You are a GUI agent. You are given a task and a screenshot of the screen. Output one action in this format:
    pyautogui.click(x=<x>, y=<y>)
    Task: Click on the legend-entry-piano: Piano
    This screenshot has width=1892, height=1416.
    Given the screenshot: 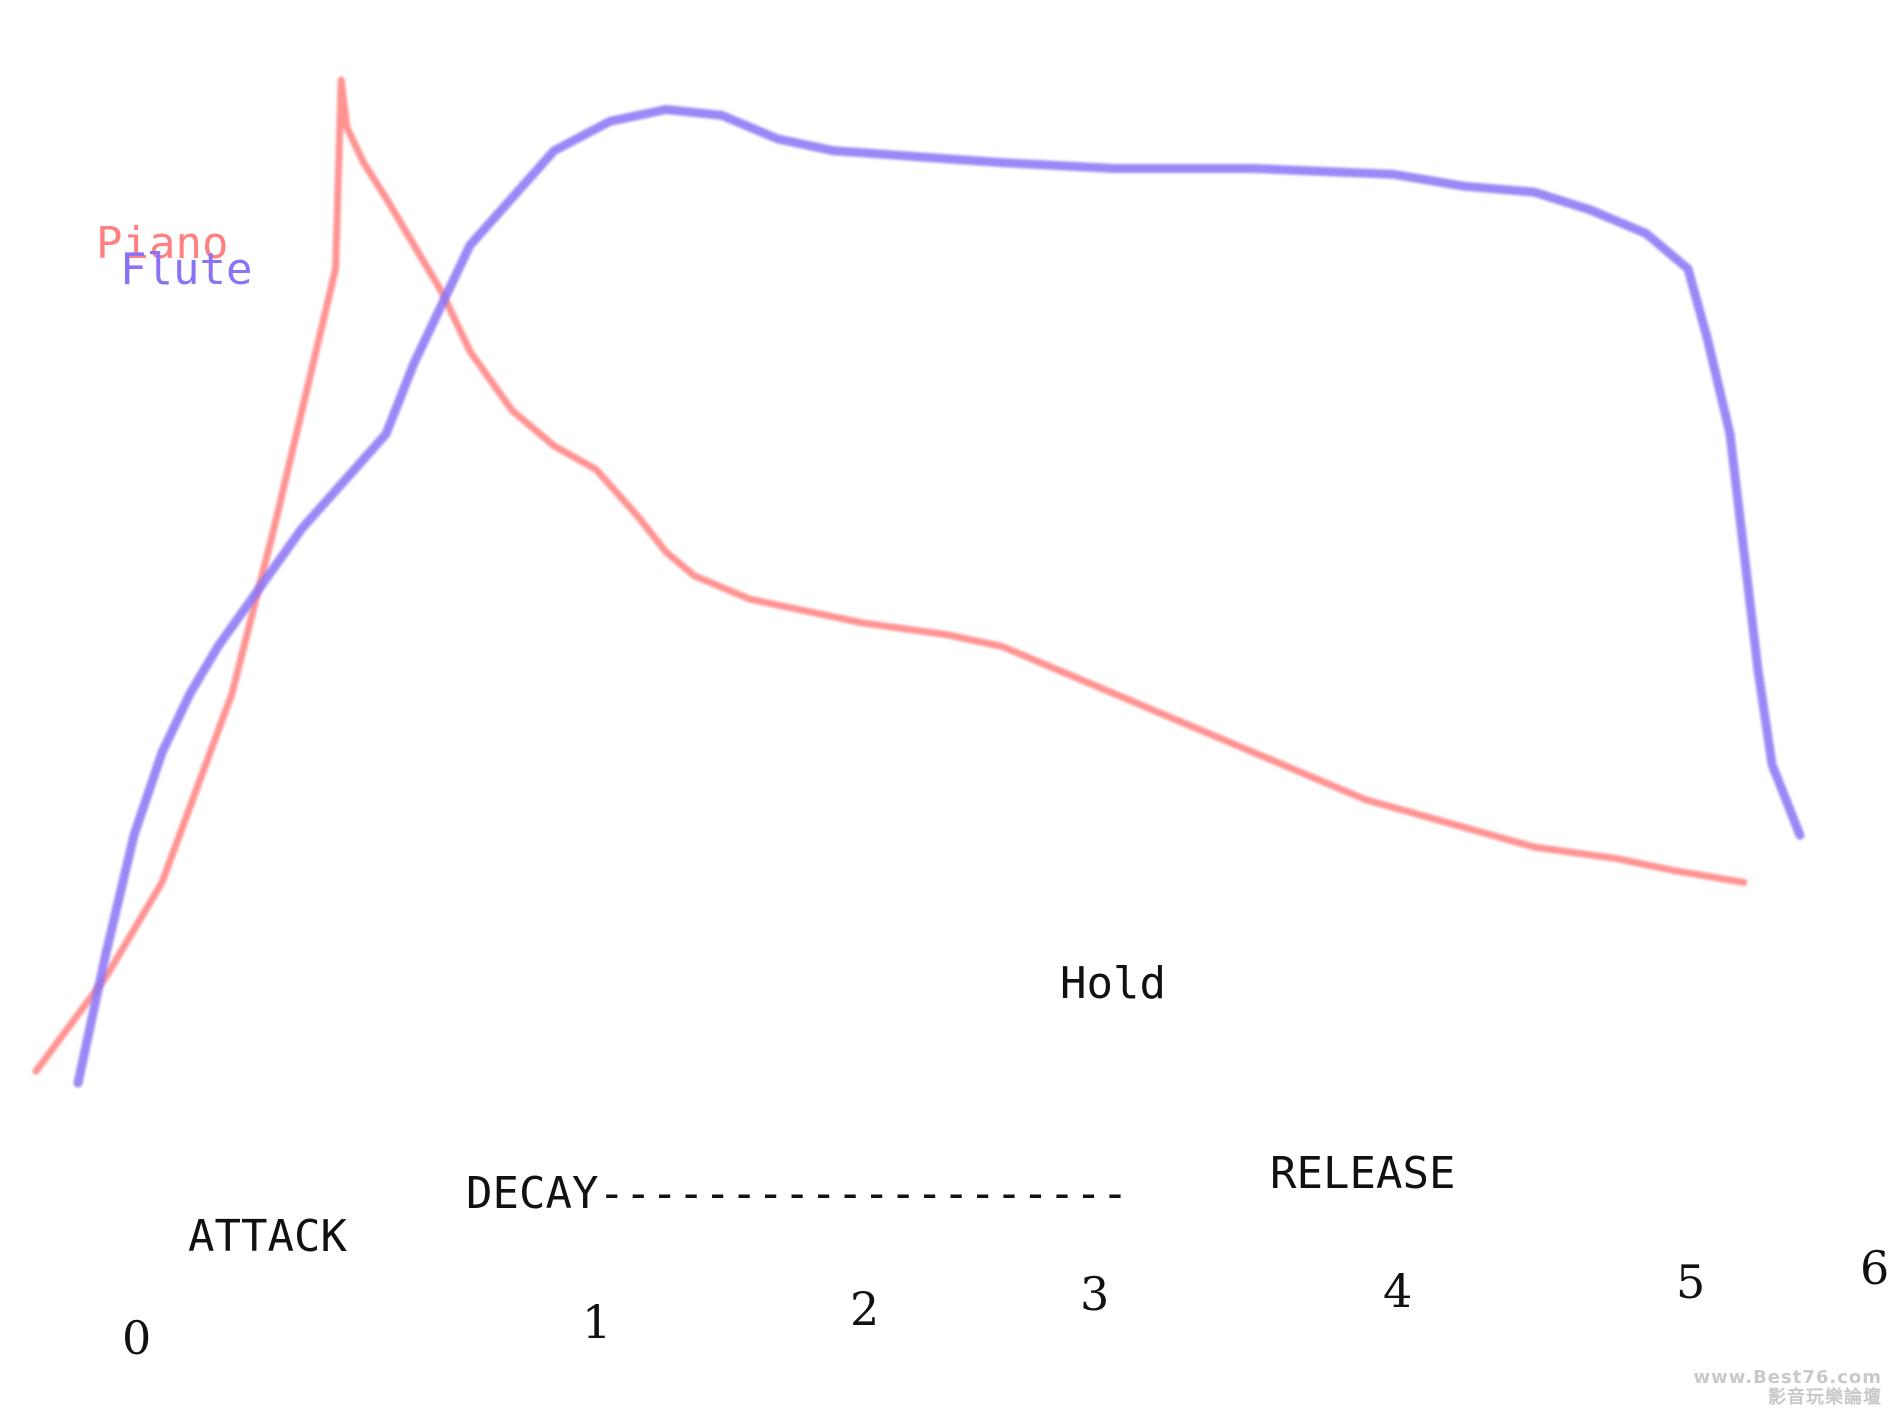 What is the action you would take?
    pyautogui.click(x=162, y=243)
    